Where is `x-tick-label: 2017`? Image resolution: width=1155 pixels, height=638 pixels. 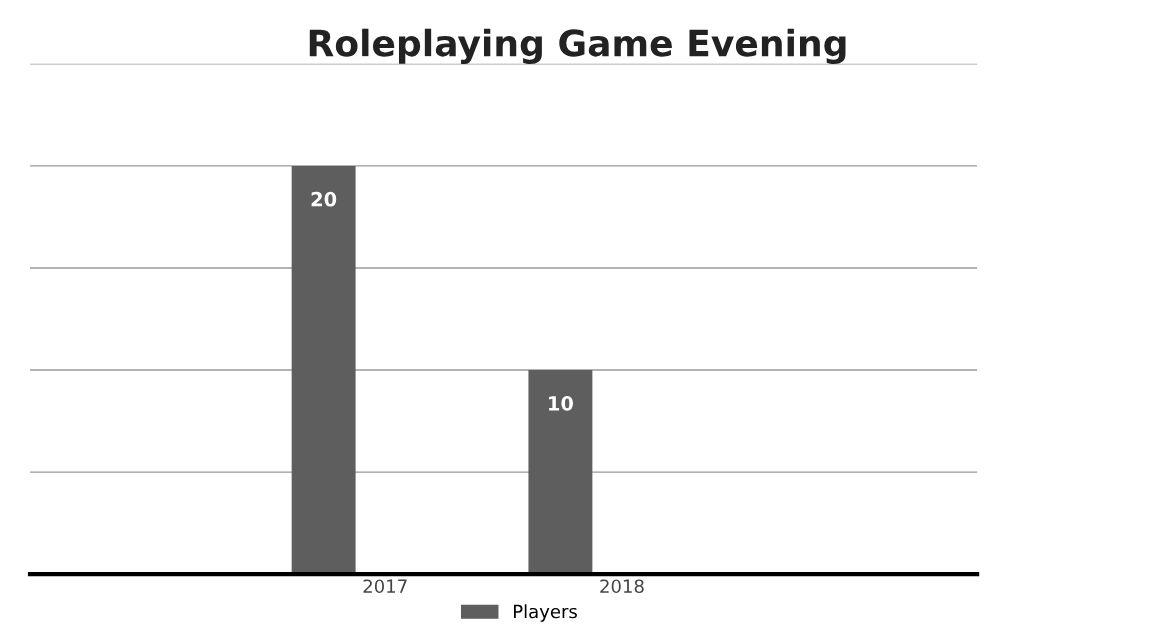 x-tick-label: 2017 is located at coordinates (385, 586).